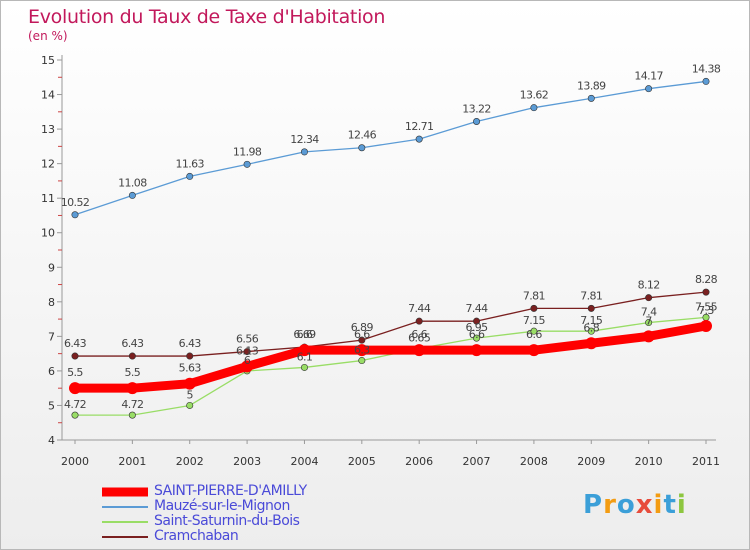  I want to click on y-tick-label: 8, so click(51, 302).